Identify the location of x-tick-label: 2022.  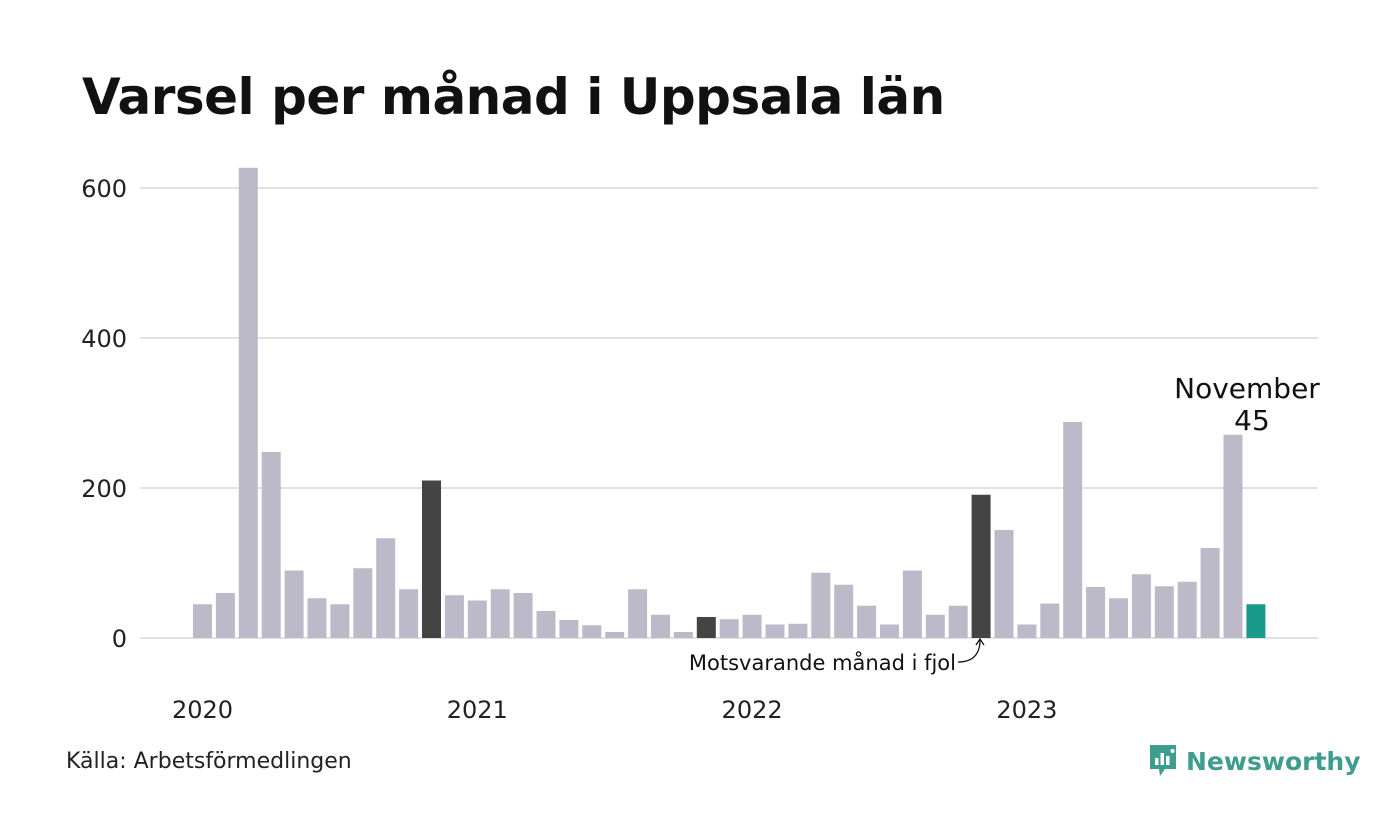
(752, 710).